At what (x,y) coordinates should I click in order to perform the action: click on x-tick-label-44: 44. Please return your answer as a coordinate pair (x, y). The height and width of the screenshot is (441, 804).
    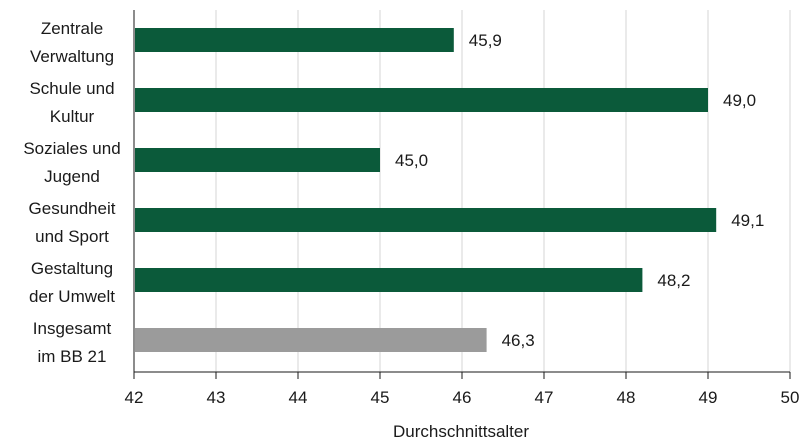
    Looking at the image, I should click on (298, 397).